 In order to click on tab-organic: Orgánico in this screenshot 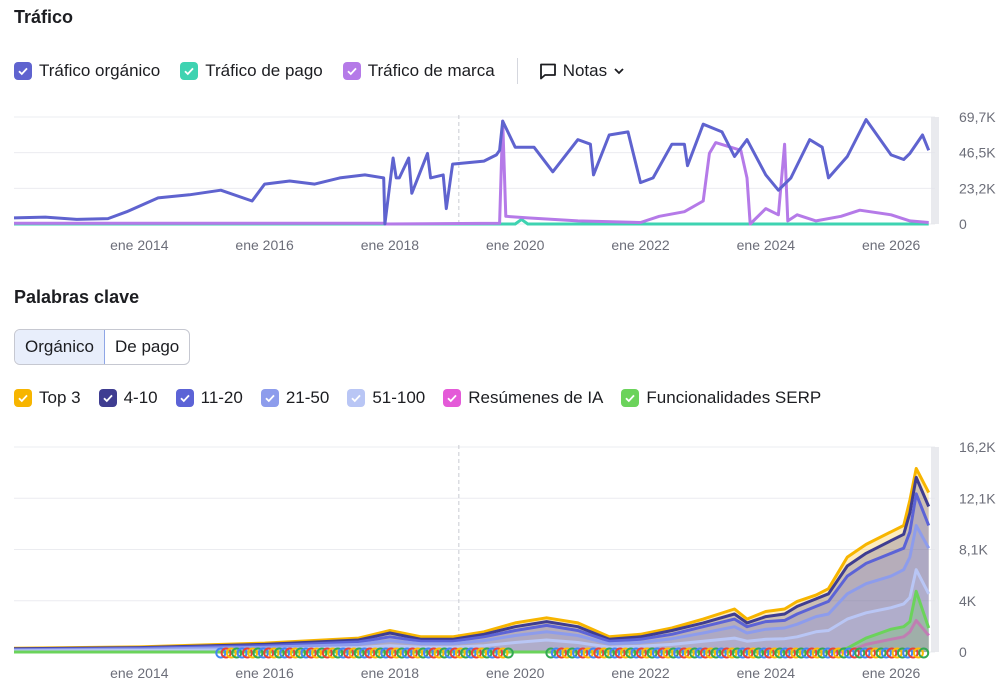, I will do `click(60, 347)`.